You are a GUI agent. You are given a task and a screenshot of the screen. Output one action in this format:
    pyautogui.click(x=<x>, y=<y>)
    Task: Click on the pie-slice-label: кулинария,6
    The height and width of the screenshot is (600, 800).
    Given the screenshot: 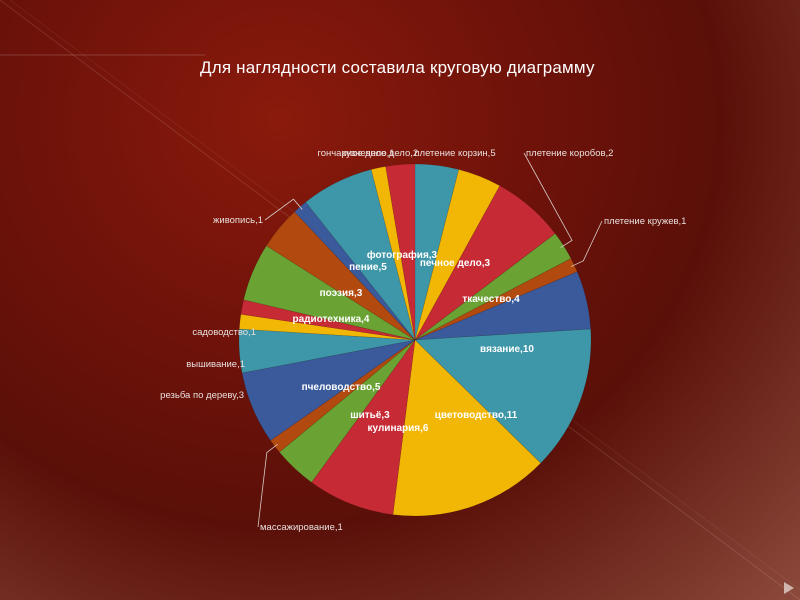 What is the action you would take?
    pyautogui.click(x=398, y=428)
    